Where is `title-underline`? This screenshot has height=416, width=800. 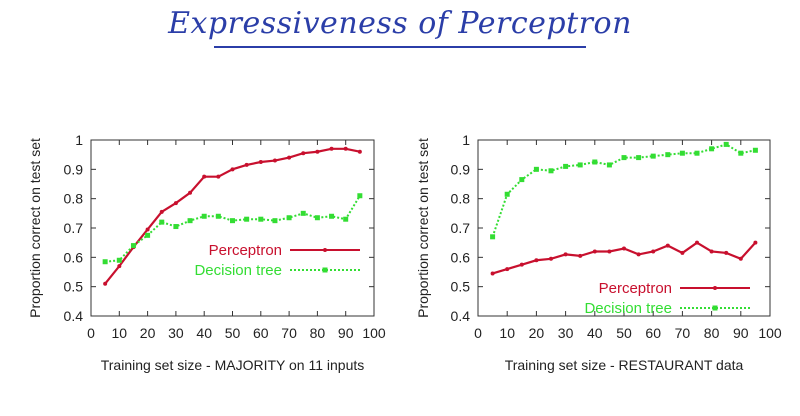 title-underline is located at coordinates (400, 47).